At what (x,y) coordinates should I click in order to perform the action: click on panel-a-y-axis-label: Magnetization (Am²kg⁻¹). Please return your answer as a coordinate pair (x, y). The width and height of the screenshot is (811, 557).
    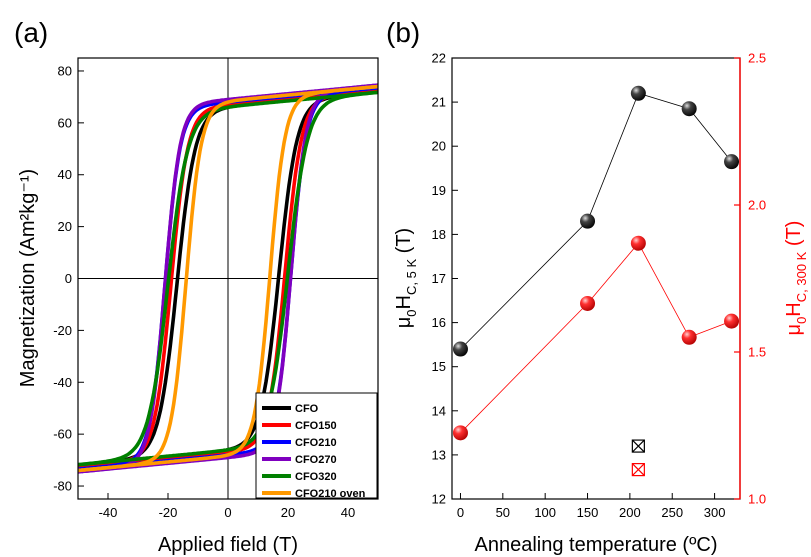
    Looking at the image, I should click on (28, 278).